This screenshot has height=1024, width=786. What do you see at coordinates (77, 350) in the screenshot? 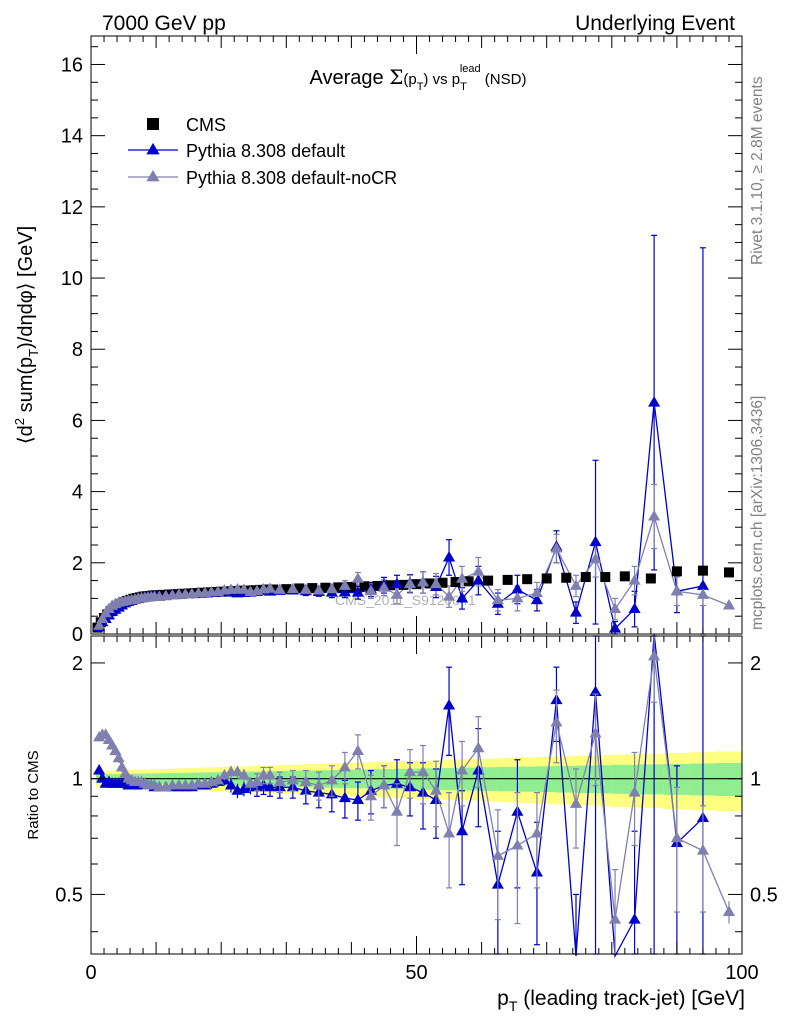
I see `y-tick-label: 8` at bounding box center [77, 350].